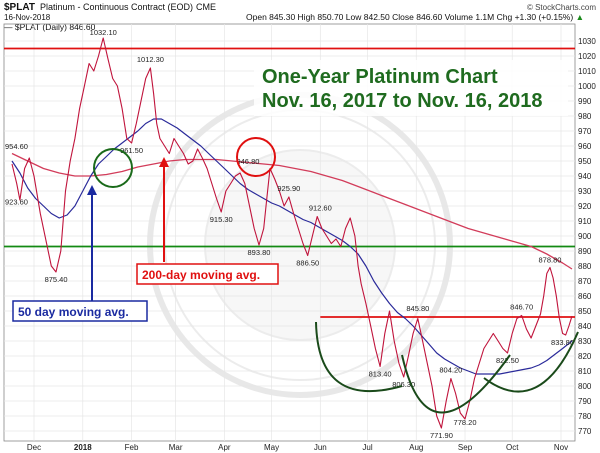  I want to click on price-label: 833.80, so click(562, 342).